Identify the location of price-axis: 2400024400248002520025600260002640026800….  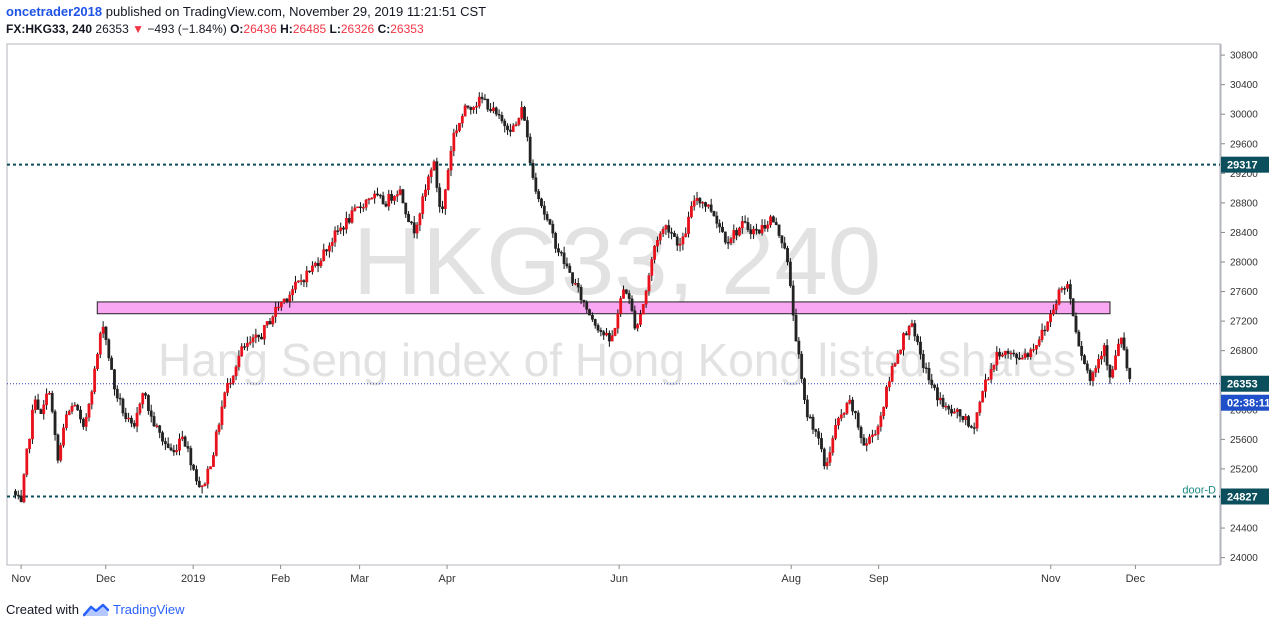
(1239, 304).